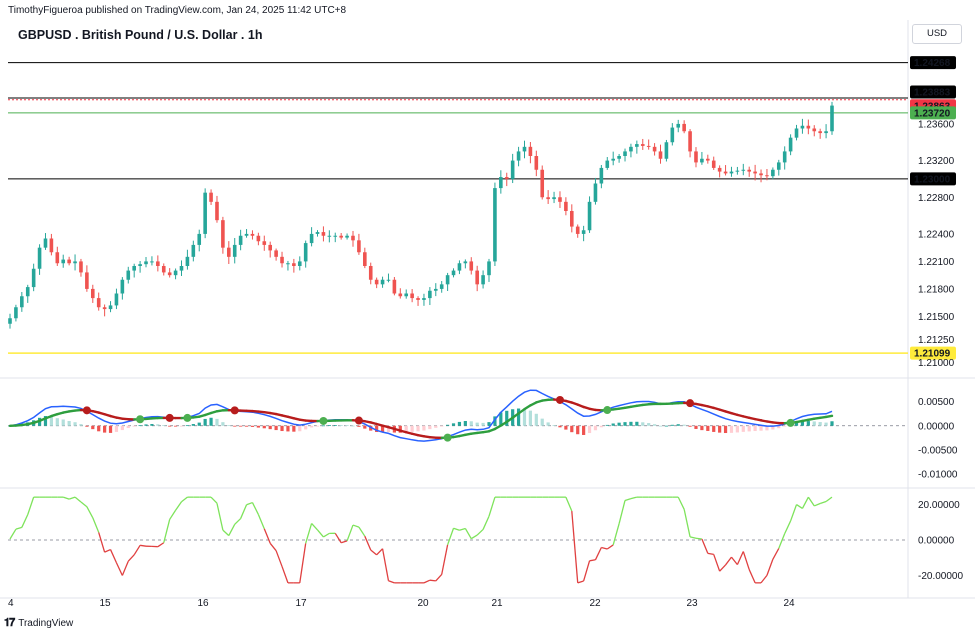  Describe the element at coordinates (105, 603) in the screenshot. I see `time-tick-label: 15` at that location.